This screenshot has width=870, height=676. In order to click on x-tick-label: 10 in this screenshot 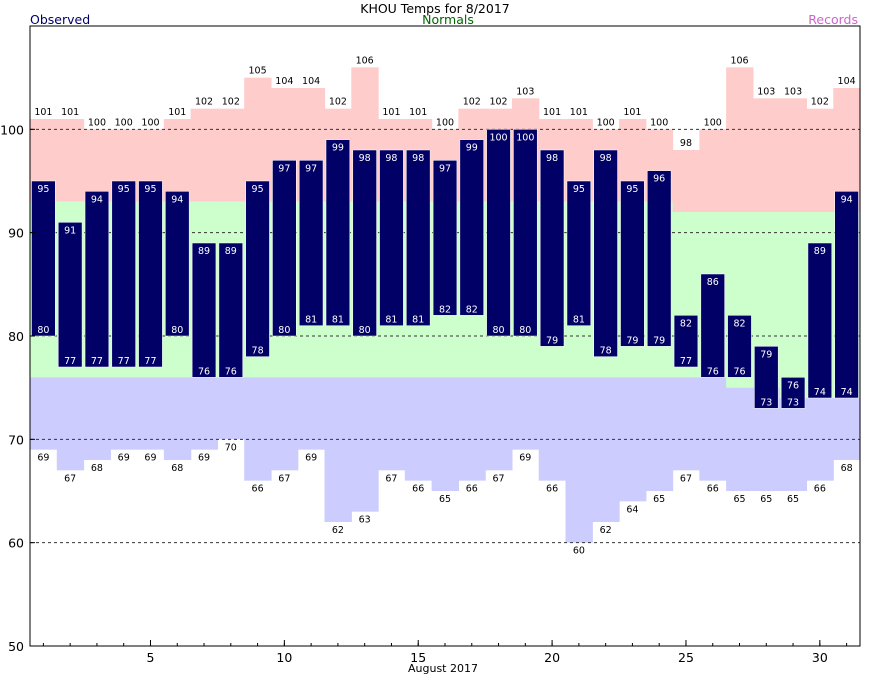, I will do `click(284, 657)`.